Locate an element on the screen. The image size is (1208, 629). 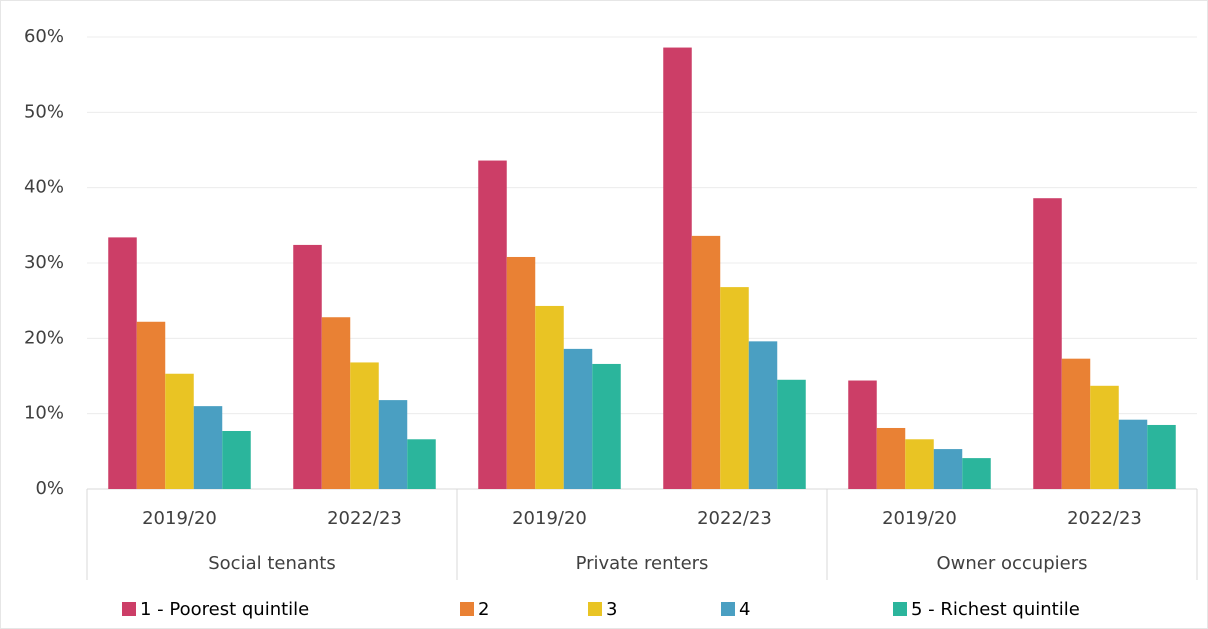
y-tick-label: 0% is located at coordinates (49, 488).